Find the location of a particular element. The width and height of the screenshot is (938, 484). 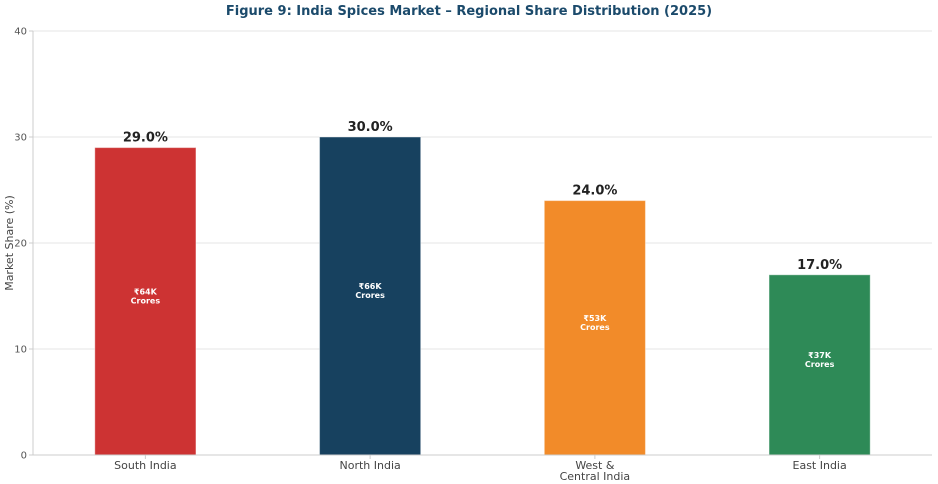

bar-value-label: ₹37K Crores is located at coordinates (820, 360).